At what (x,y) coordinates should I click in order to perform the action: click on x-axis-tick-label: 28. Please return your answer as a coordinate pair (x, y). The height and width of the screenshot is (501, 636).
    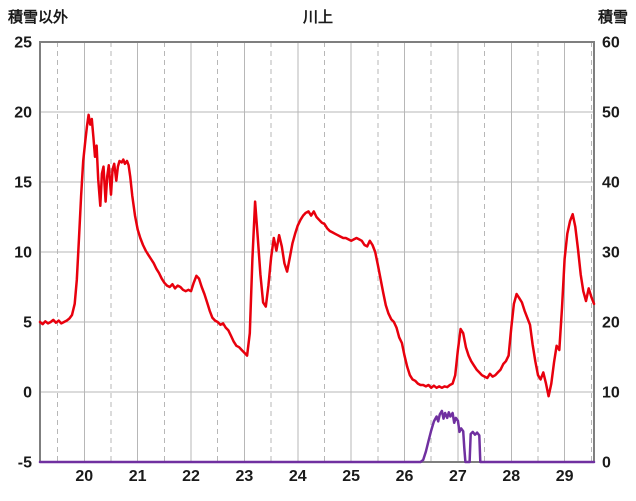
    Looking at the image, I should click on (511, 476).